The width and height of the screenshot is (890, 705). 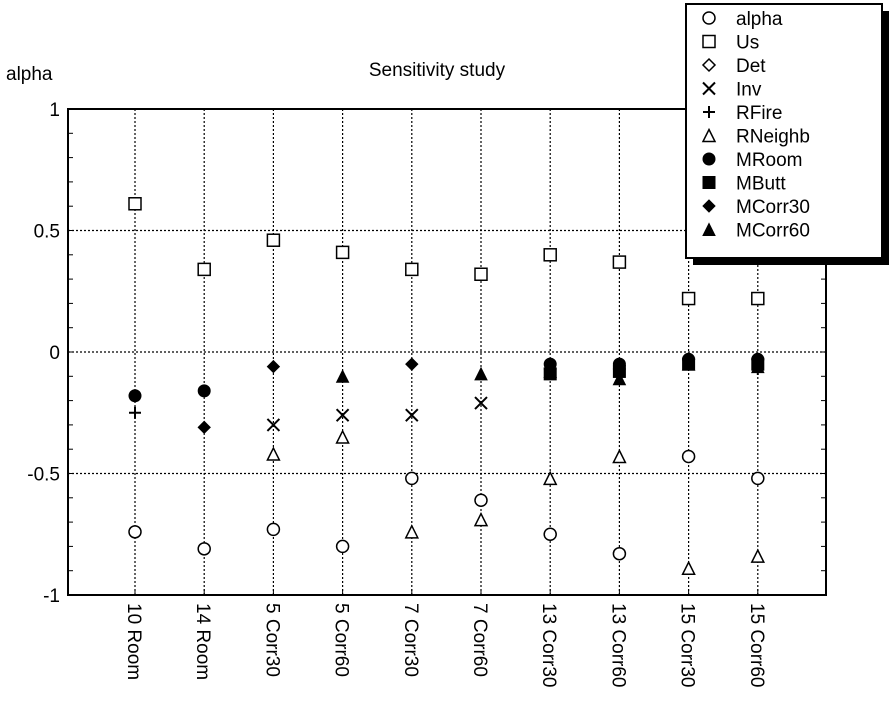 What do you see at coordinates (761, 184) in the screenshot?
I see `legend-label: MButt` at bounding box center [761, 184].